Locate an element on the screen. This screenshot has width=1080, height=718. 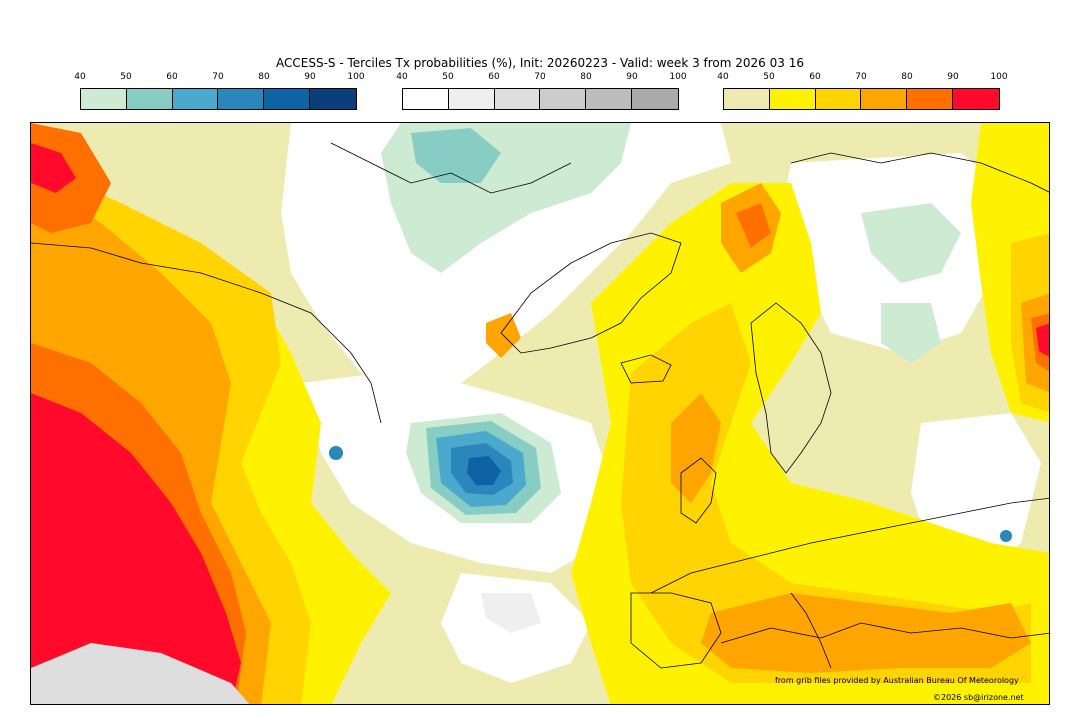
coast-arctic-islands is located at coordinates (451, 168).